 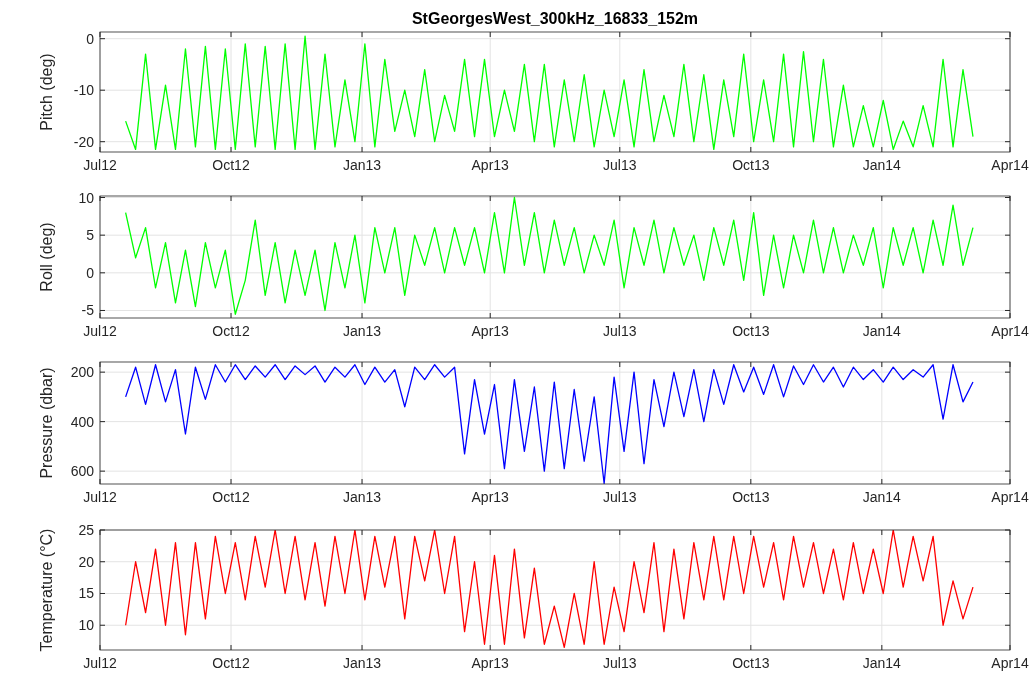 I want to click on chart-title: StGeorgesWest_300kHz_16833_152m, so click(x=555, y=18).